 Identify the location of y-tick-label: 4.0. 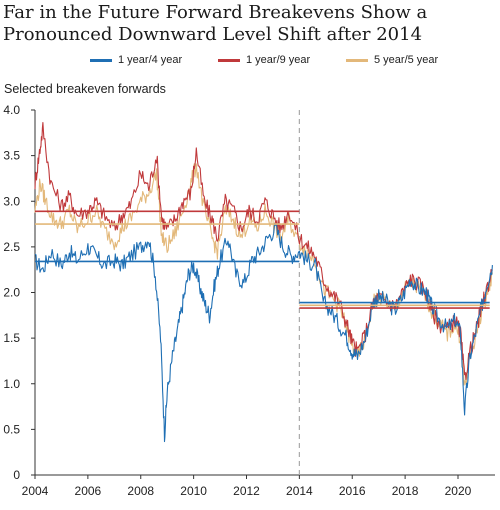
(11, 110).